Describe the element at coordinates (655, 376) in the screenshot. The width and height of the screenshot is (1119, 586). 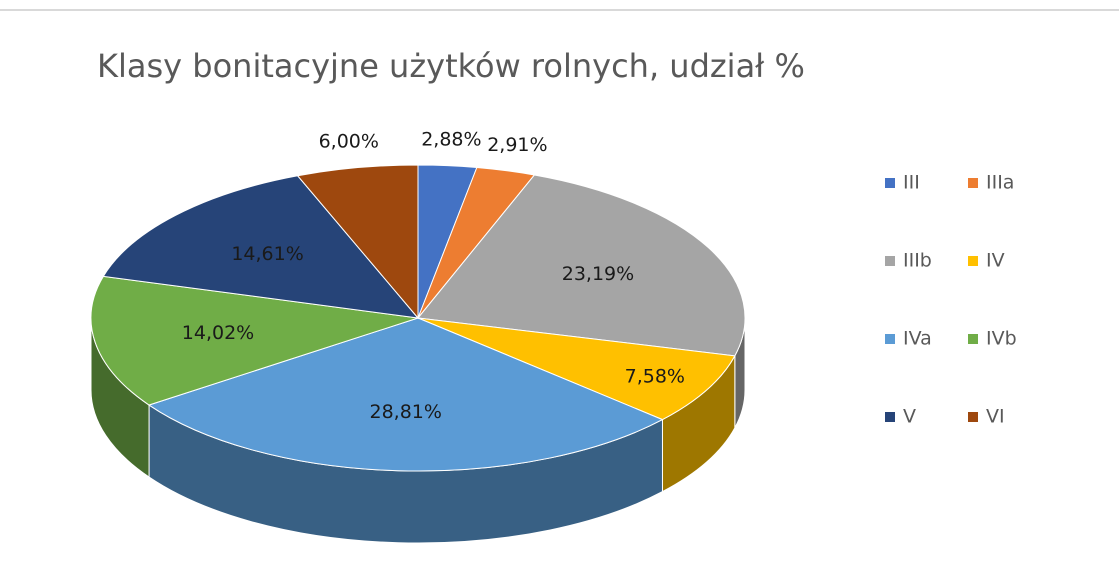
I see `data-label: 7,58%` at that location.